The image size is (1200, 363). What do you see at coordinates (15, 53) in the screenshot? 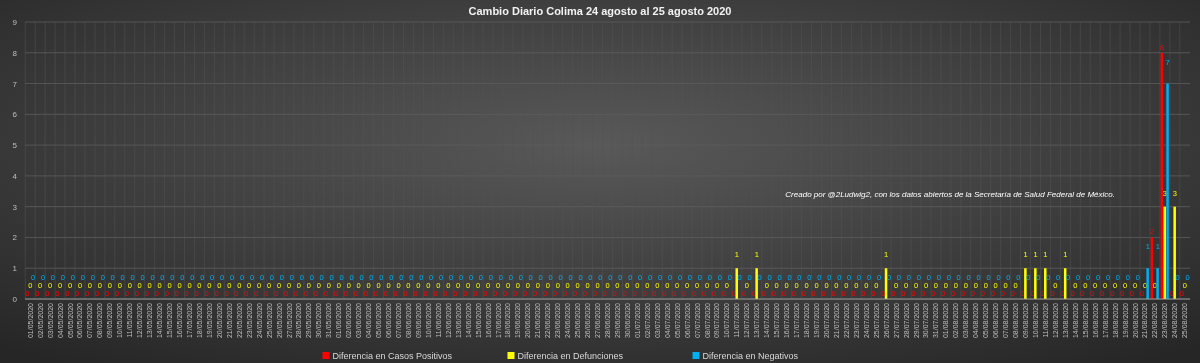
I see `y-tick-label: 8` at bounding box center [15, 53].